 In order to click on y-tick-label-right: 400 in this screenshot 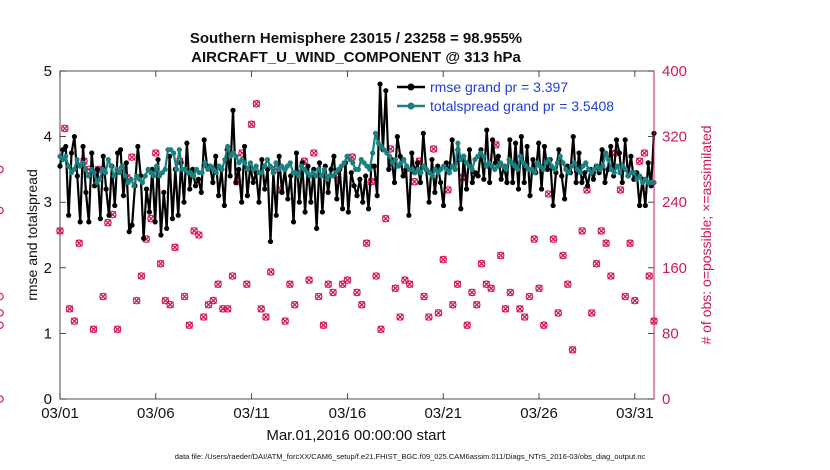, I will do `click(674, 71)`.